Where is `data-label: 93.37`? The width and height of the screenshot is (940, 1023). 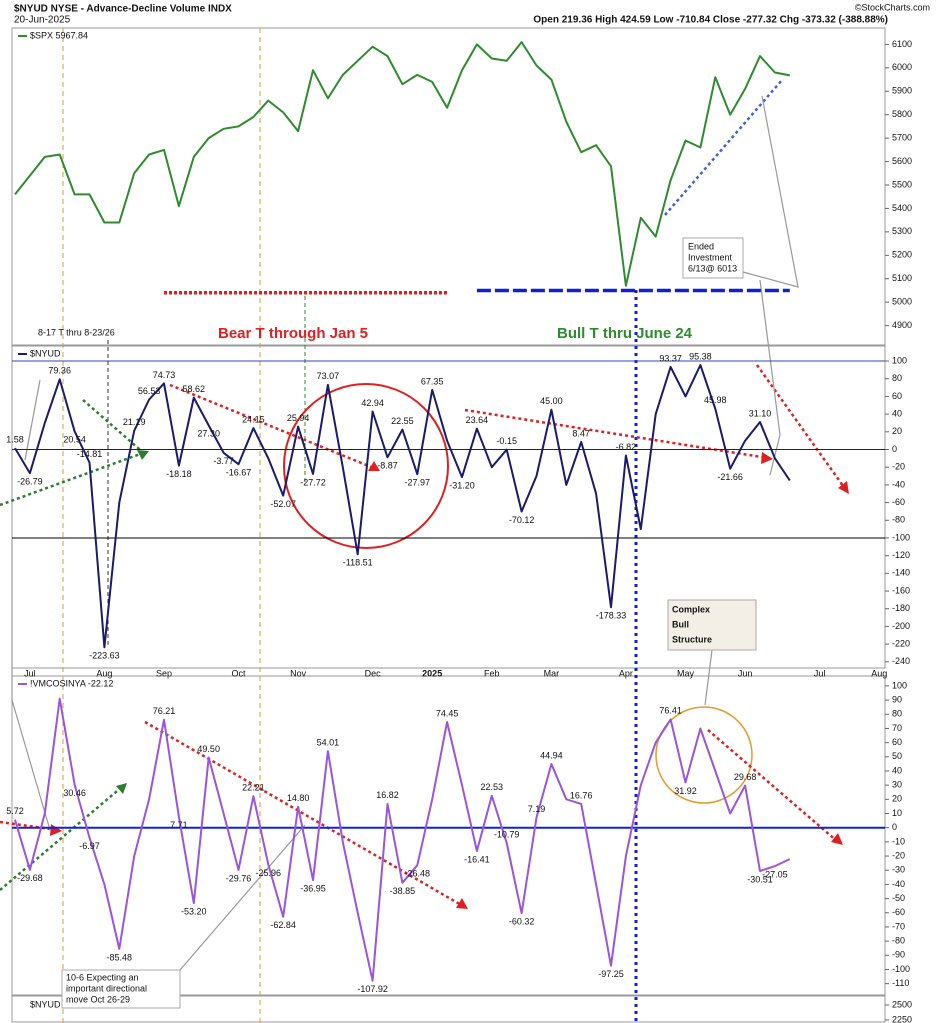 data-label: 93.37 is located at coordinates (670, 358).